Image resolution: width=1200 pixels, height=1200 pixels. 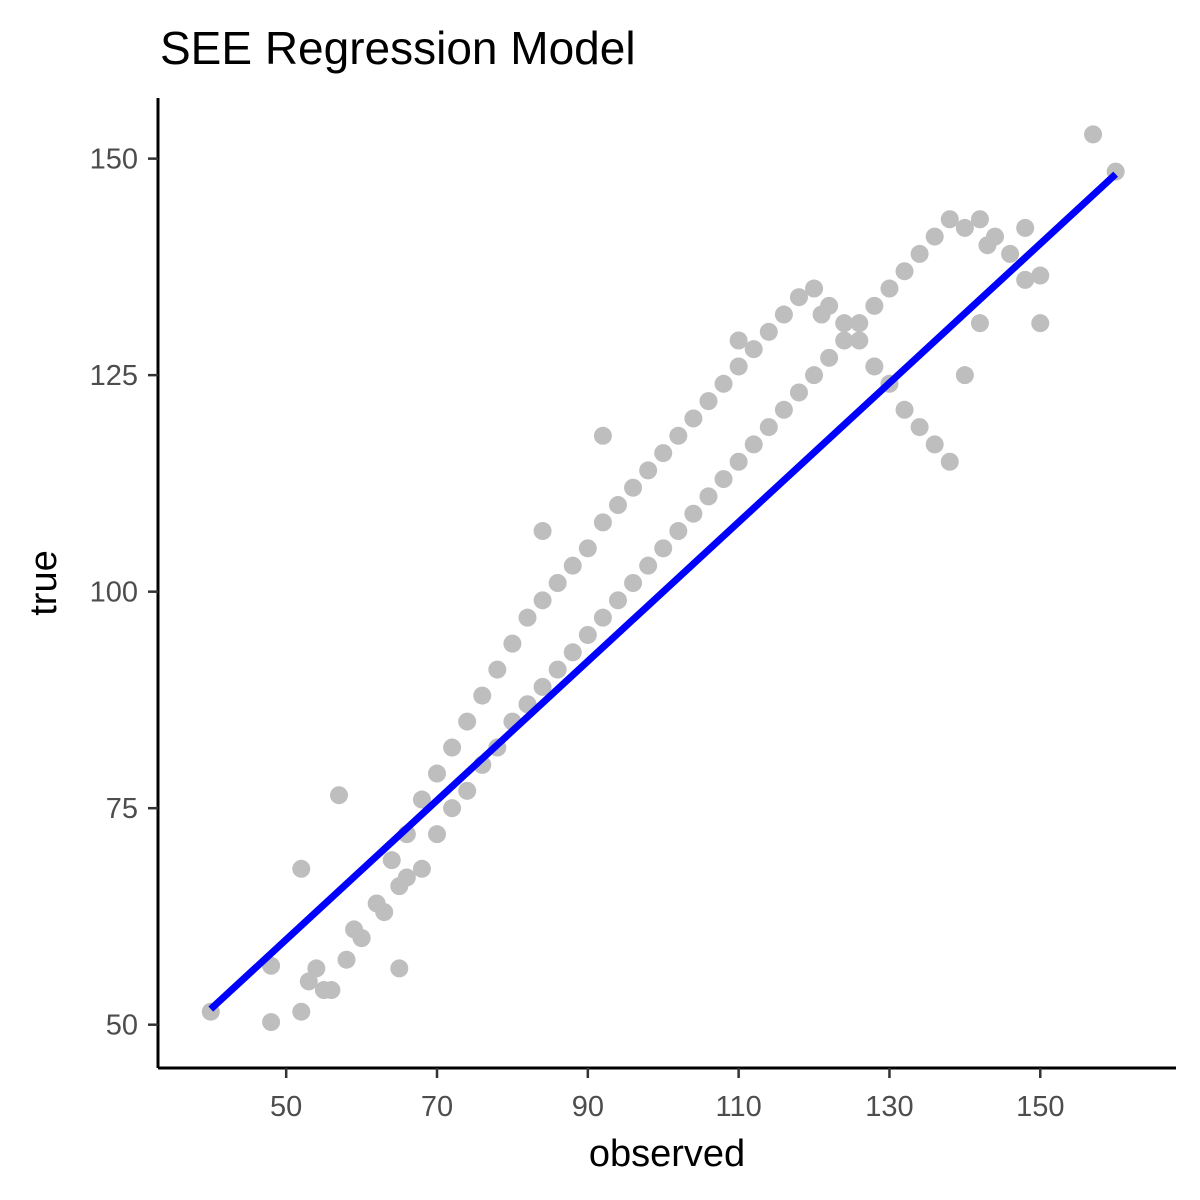 I want to click on y-tick-label: 50, so click(x=122, y=1026).